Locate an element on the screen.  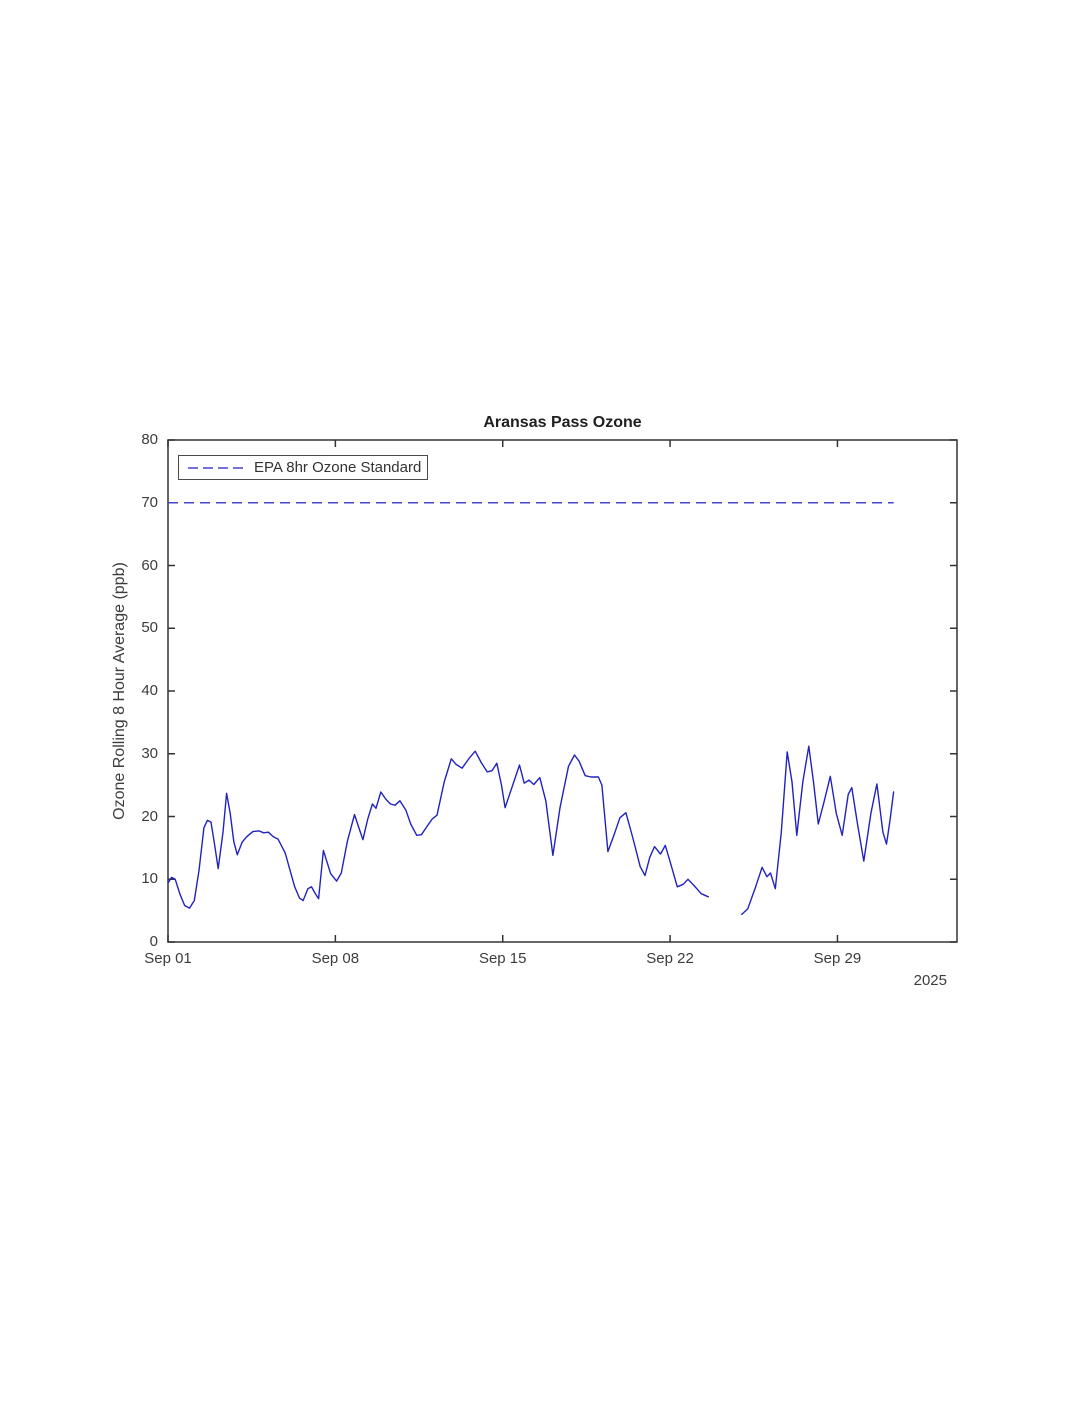
legend-label: EPA 8hr Ozone Standard is located at coordinates (338, 467).